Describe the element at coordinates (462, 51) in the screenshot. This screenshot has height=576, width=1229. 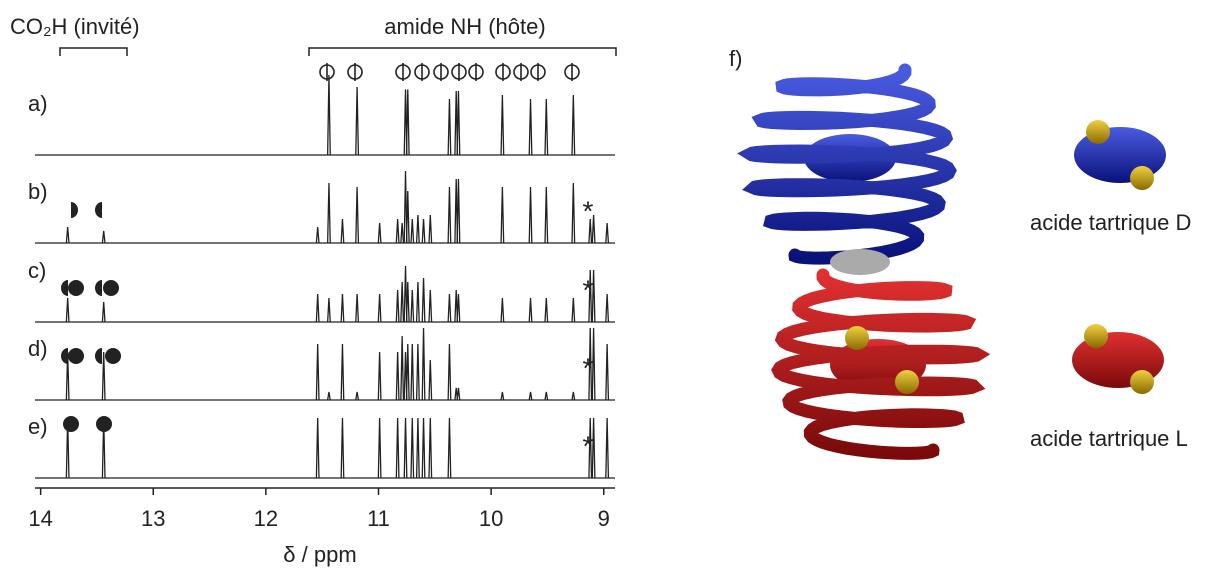
I see `host-bracket` at that location.